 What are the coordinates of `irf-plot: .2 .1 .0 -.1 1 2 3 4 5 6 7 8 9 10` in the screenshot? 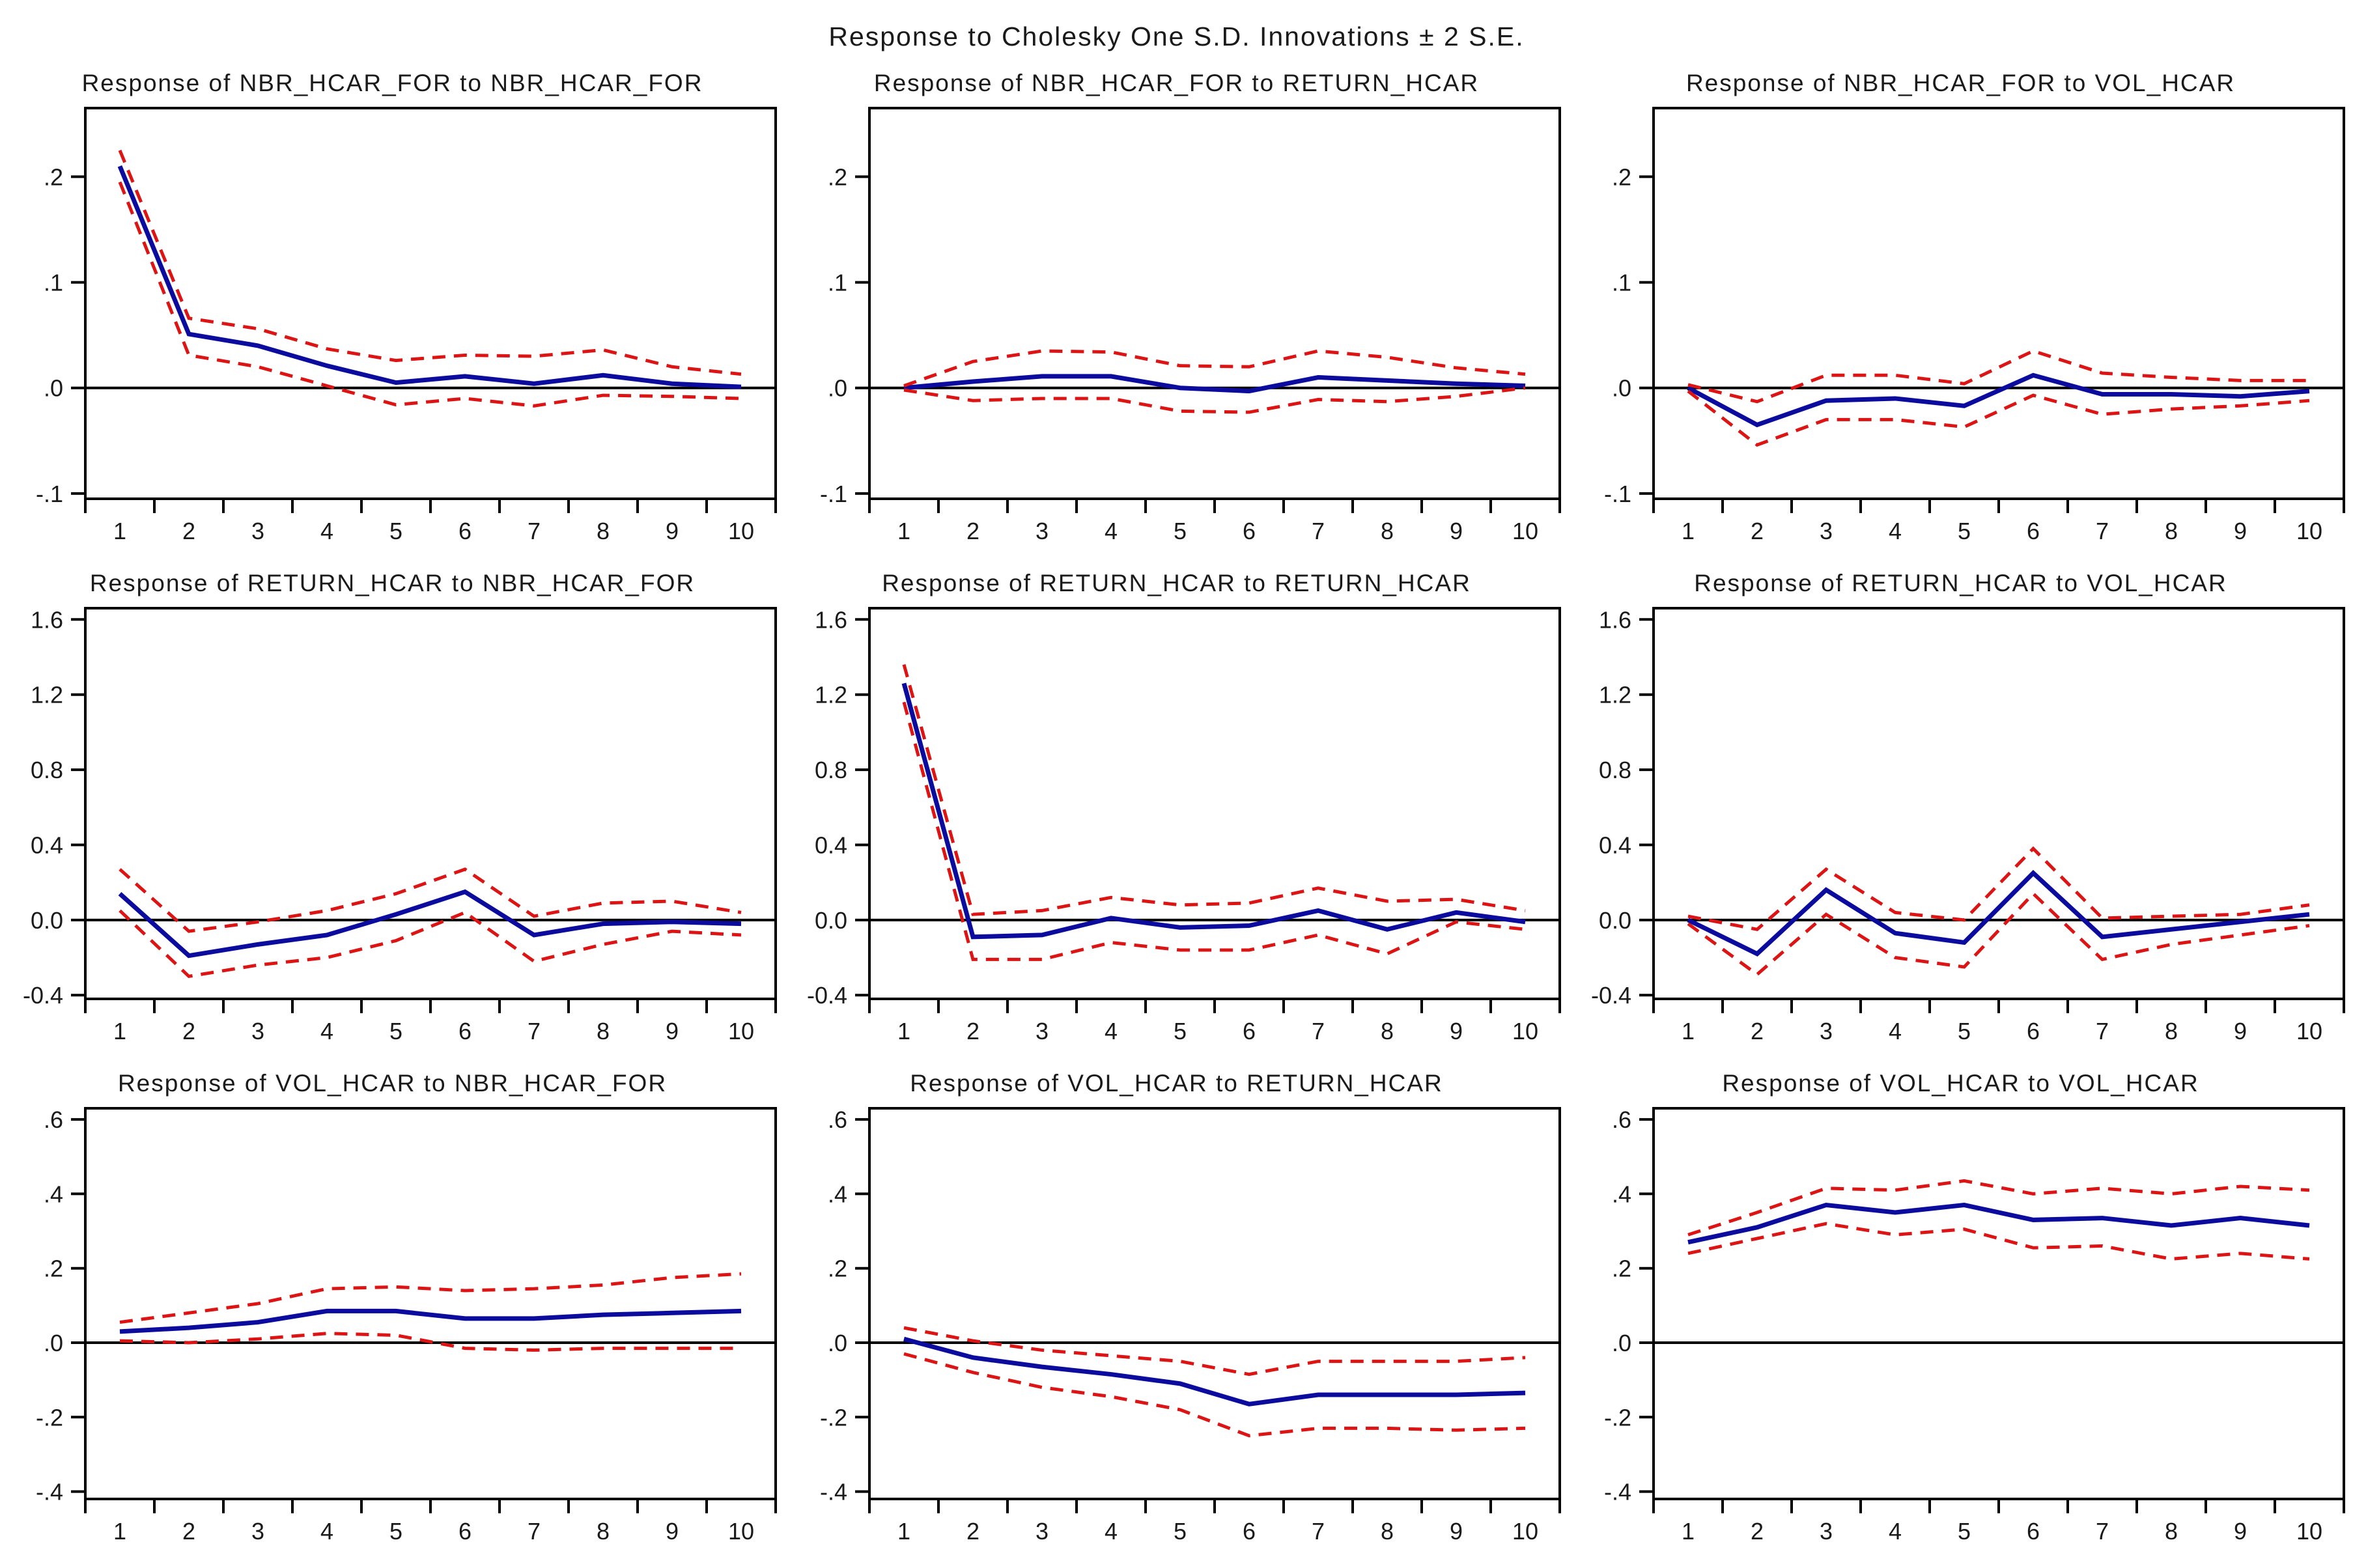 It's located at (1974, 326).